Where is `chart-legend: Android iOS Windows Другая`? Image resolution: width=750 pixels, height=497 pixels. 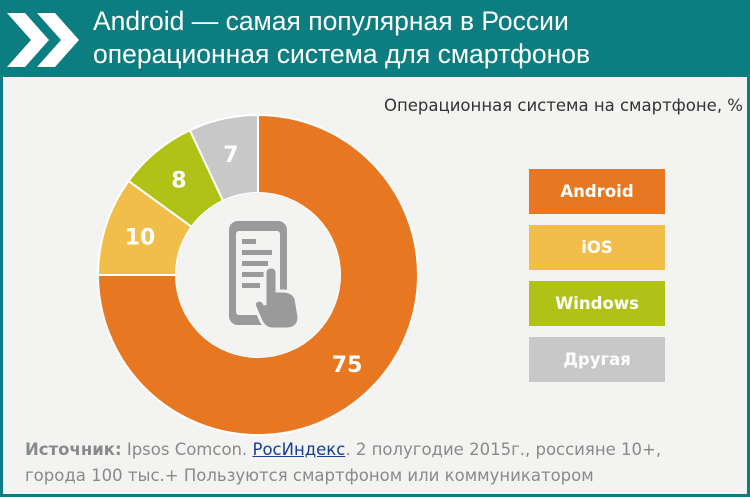
chart-legend: Android iOS Windows Другая is located at coordinates (597, 281).